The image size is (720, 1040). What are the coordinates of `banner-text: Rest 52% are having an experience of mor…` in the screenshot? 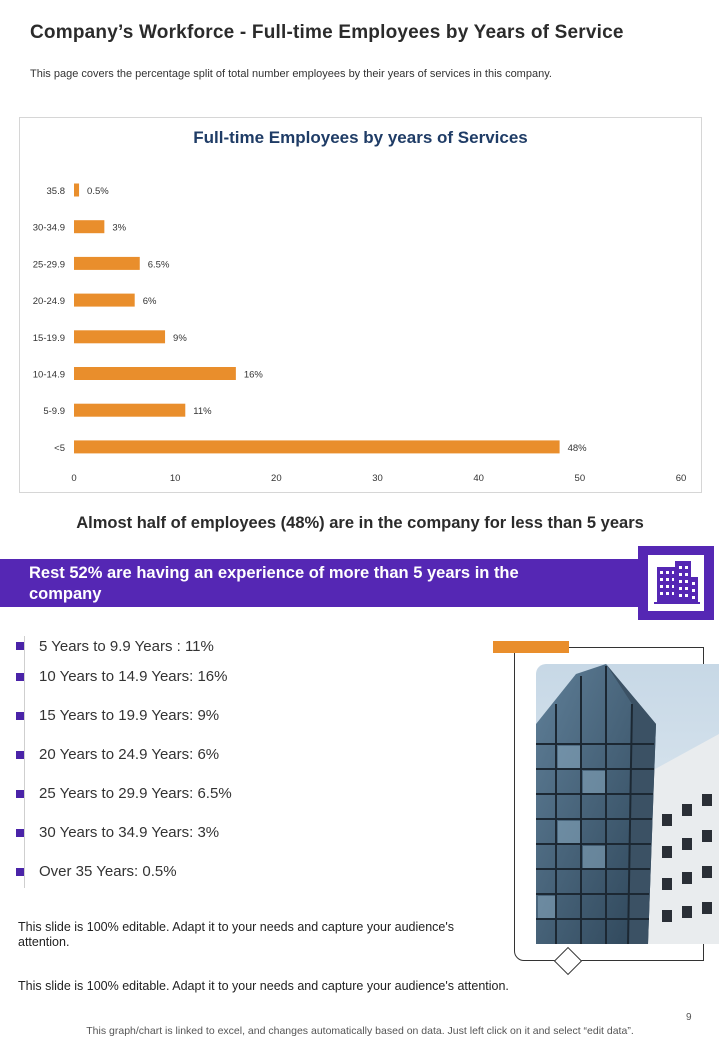 It's located at (274, 583).